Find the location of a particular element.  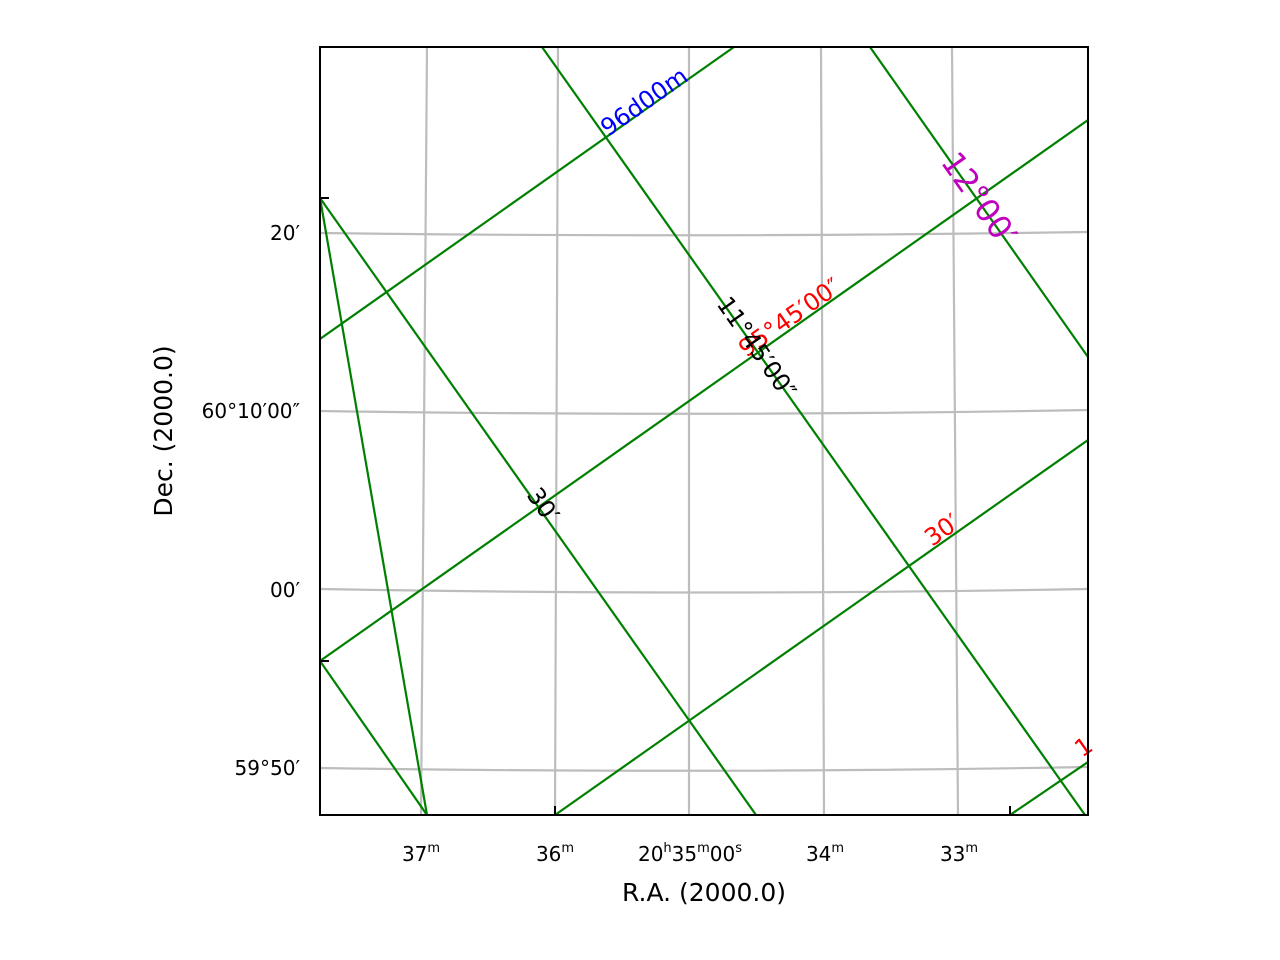

x-tick-label-36m: 36m is located at coordinates (555, 853).